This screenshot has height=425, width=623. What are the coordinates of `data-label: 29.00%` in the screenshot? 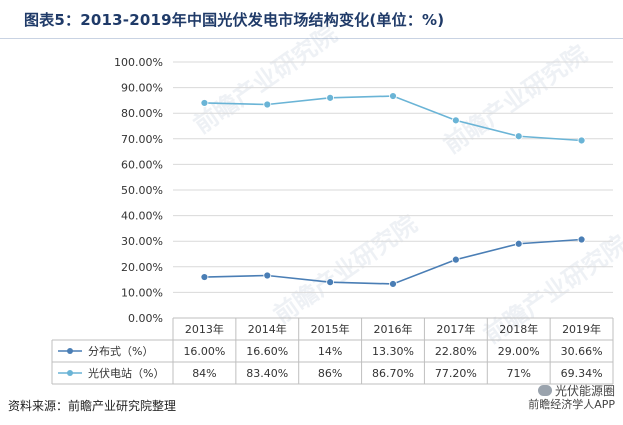 It's located at (519, 351).